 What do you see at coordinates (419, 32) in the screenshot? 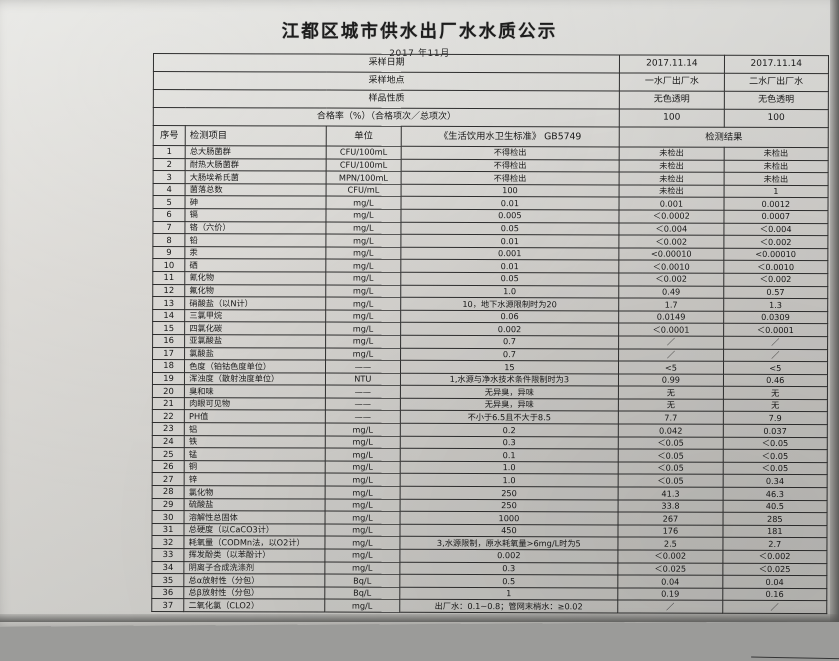
I see `page-title: 江都区城市供水出厂水水质公示` at bounding box center [419, 32].